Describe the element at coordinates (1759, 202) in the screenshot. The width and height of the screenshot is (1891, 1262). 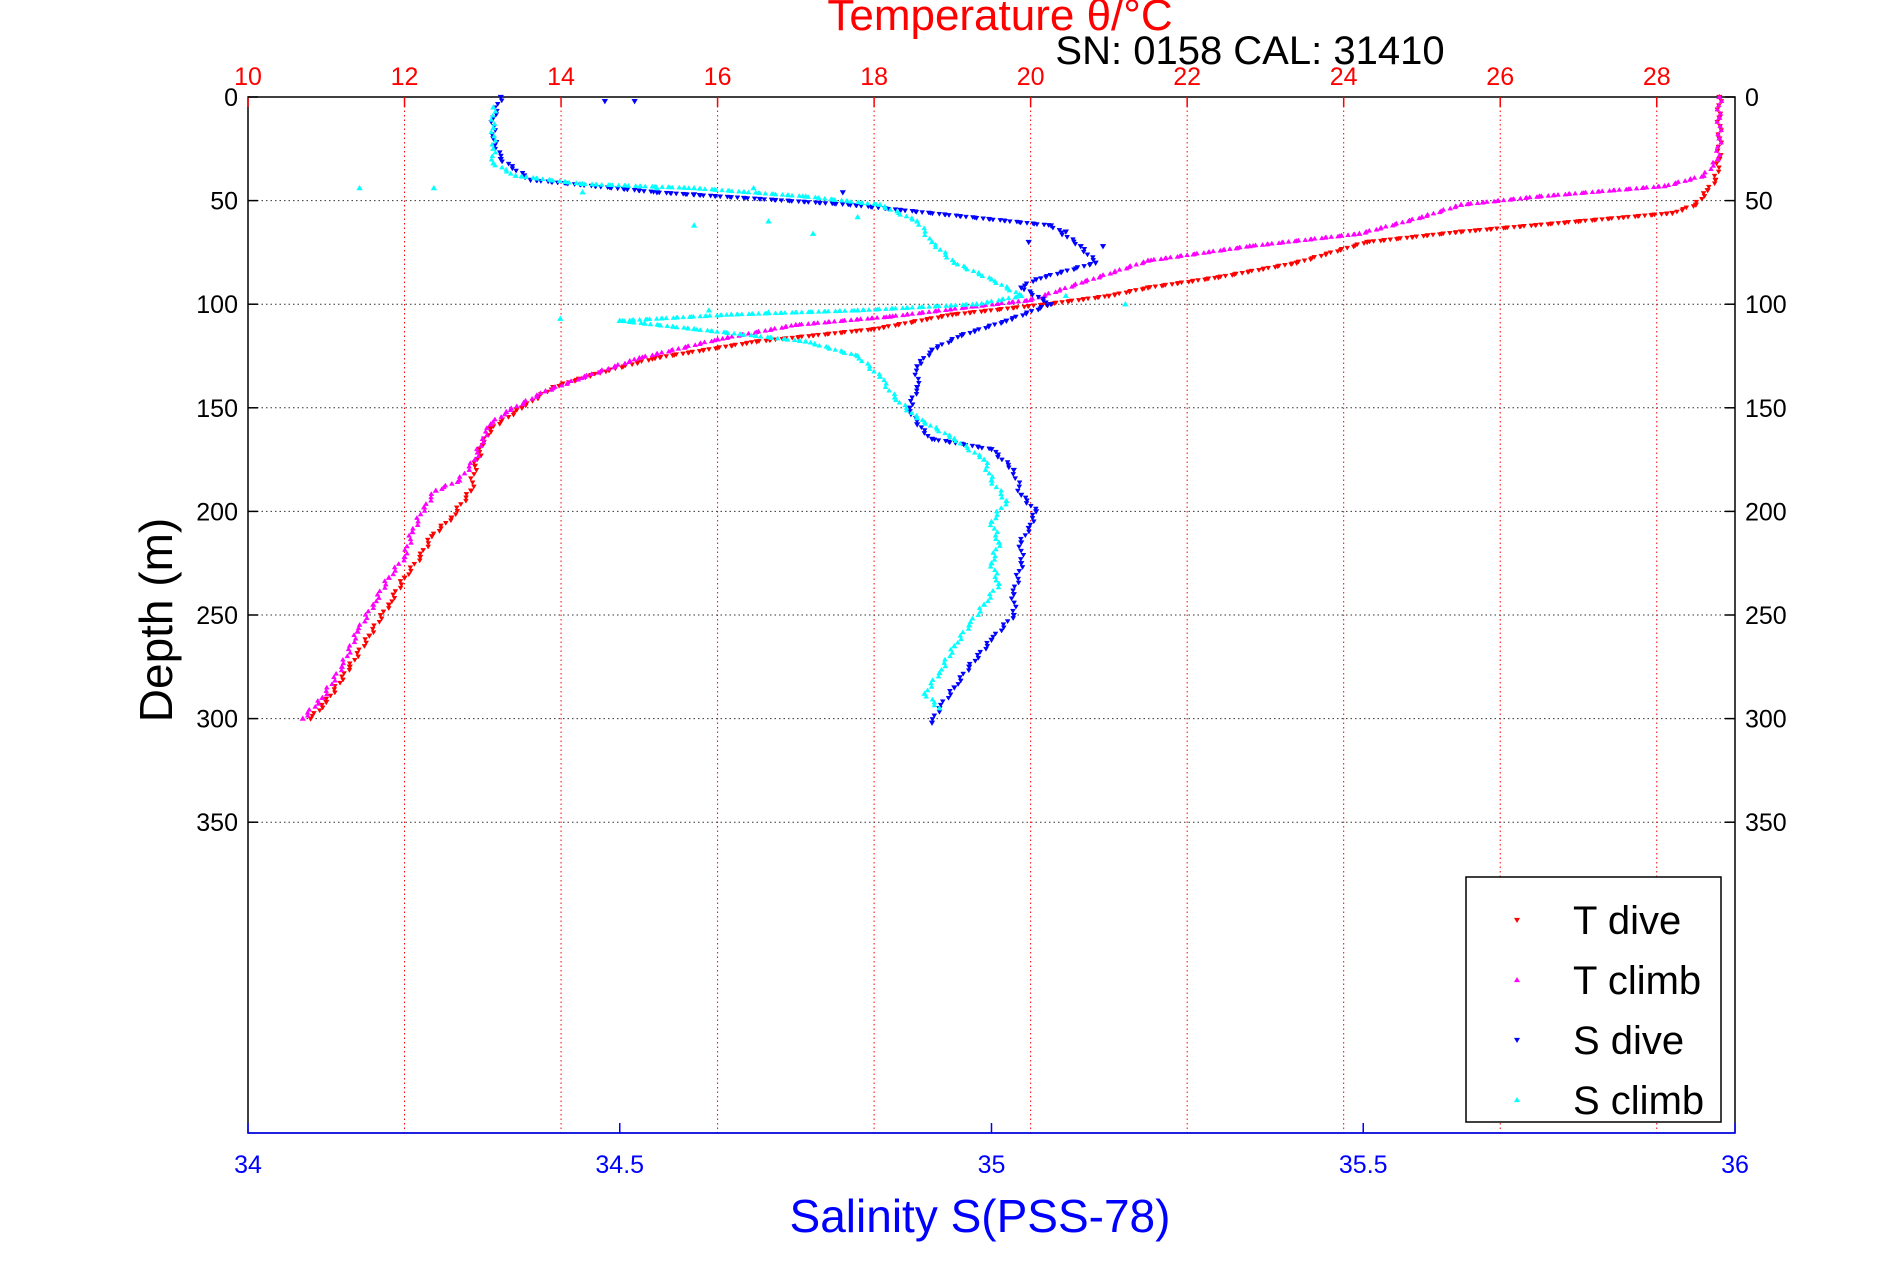
I see `y-tick-label-right: 50` at that location.